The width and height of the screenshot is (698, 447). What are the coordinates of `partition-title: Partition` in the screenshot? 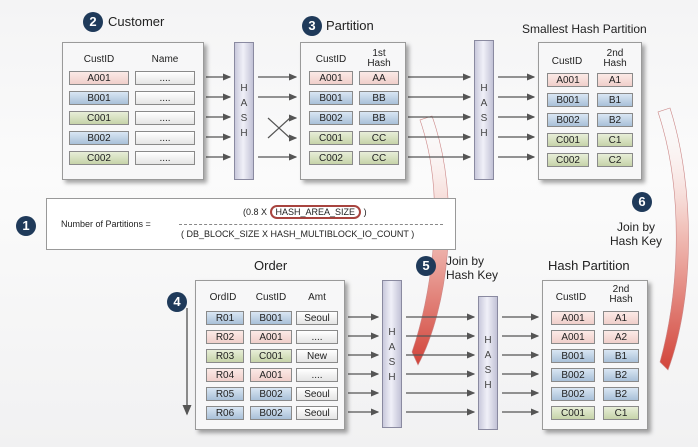 It's located at (350, 25).